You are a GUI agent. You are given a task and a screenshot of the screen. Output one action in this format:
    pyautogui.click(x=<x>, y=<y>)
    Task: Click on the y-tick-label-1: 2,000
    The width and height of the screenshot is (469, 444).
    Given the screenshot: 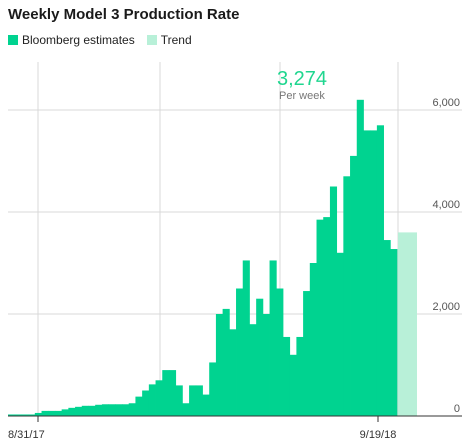 What is the action you would take?
    pyautogui.click(x=446, y=307)
    